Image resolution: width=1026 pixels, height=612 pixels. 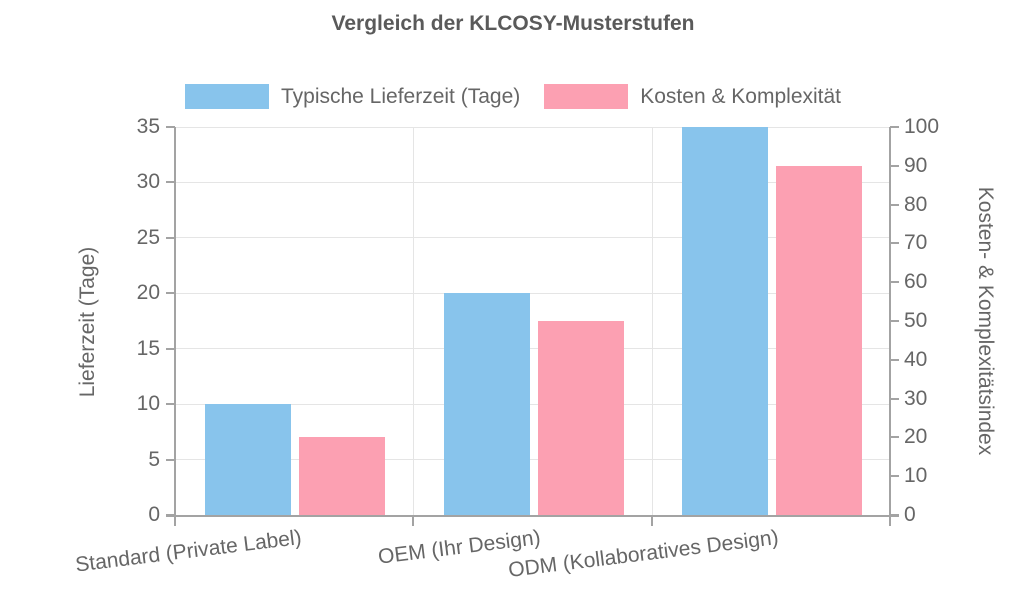 What do you see at coordinates (916, 320) in the screenshot?
I see `right-tick-label: 50` at bounding box center [916, 320].